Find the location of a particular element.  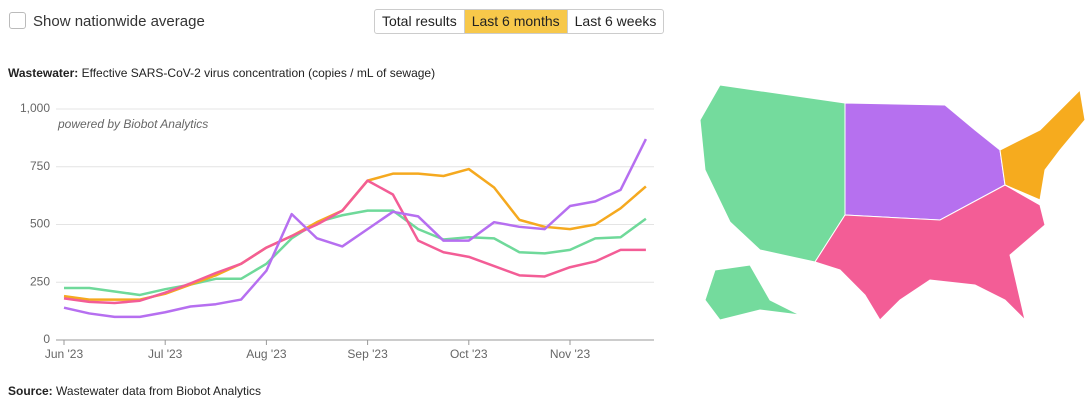

source-text: Wastewater data from Biobot Analytics is located at coordinates (159, 391).